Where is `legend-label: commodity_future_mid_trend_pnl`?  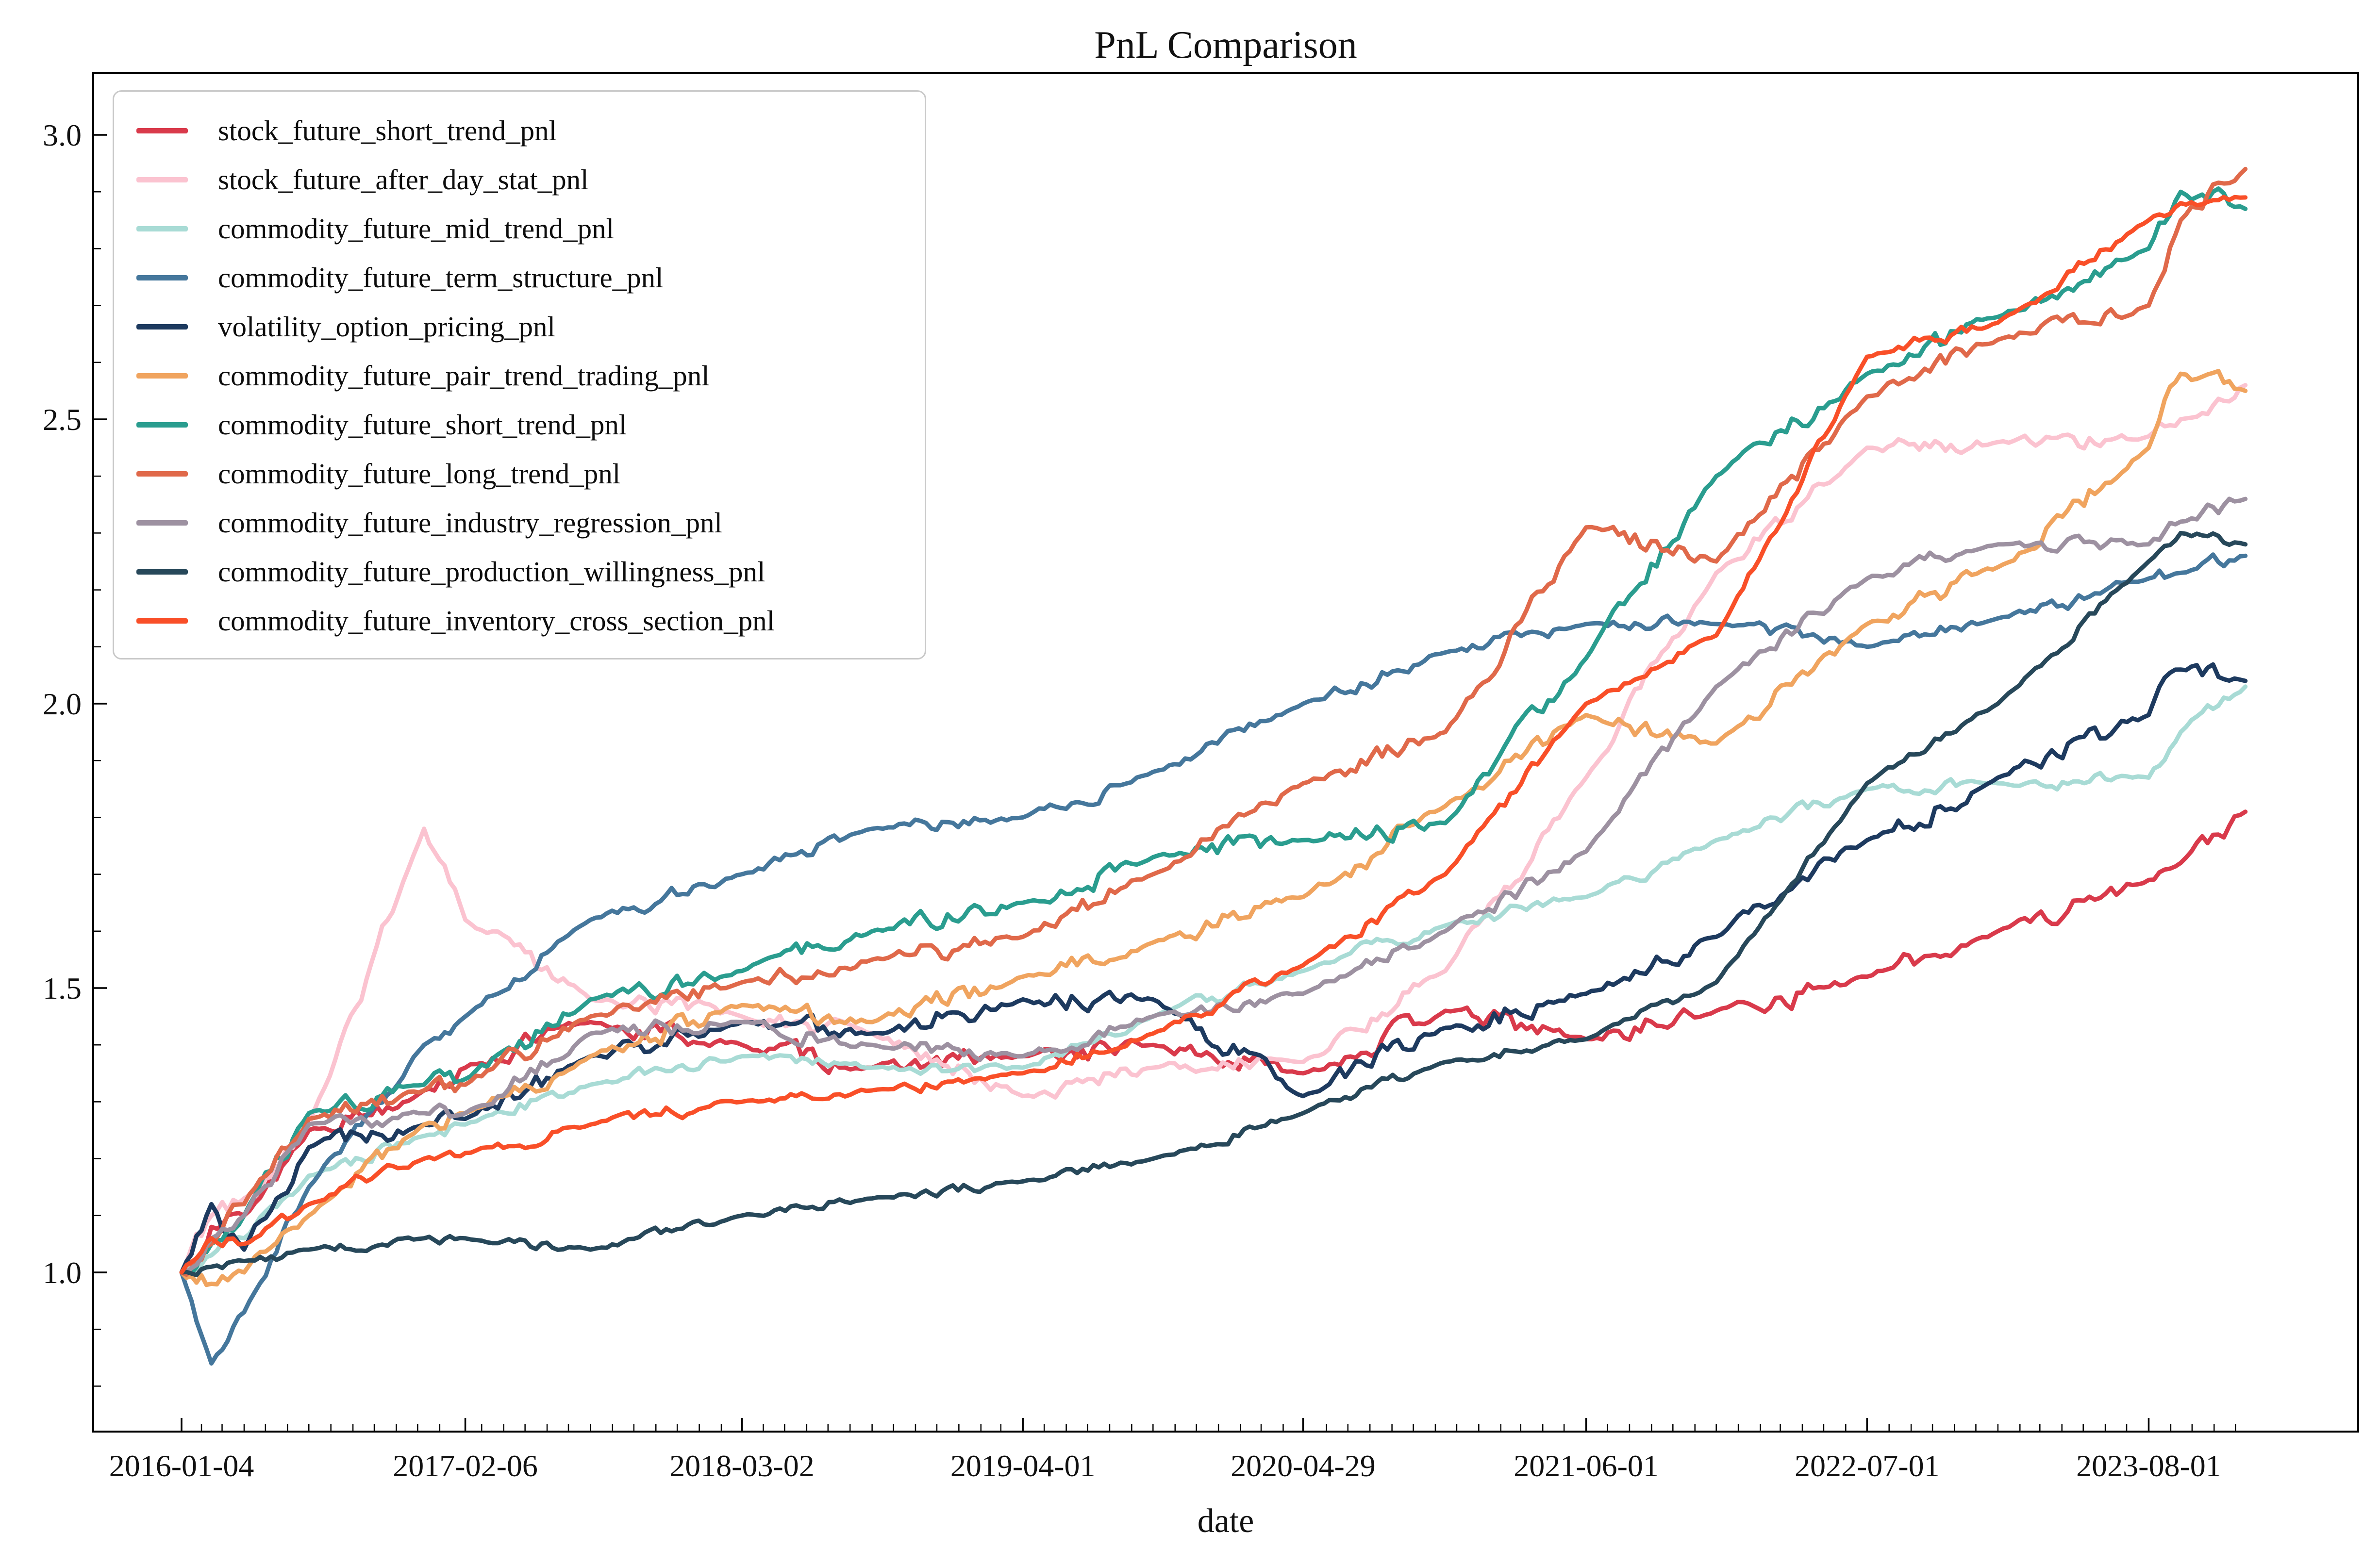 legend-label: commodity_future_mid_trend_pnl is located at coordinates (416, 229).